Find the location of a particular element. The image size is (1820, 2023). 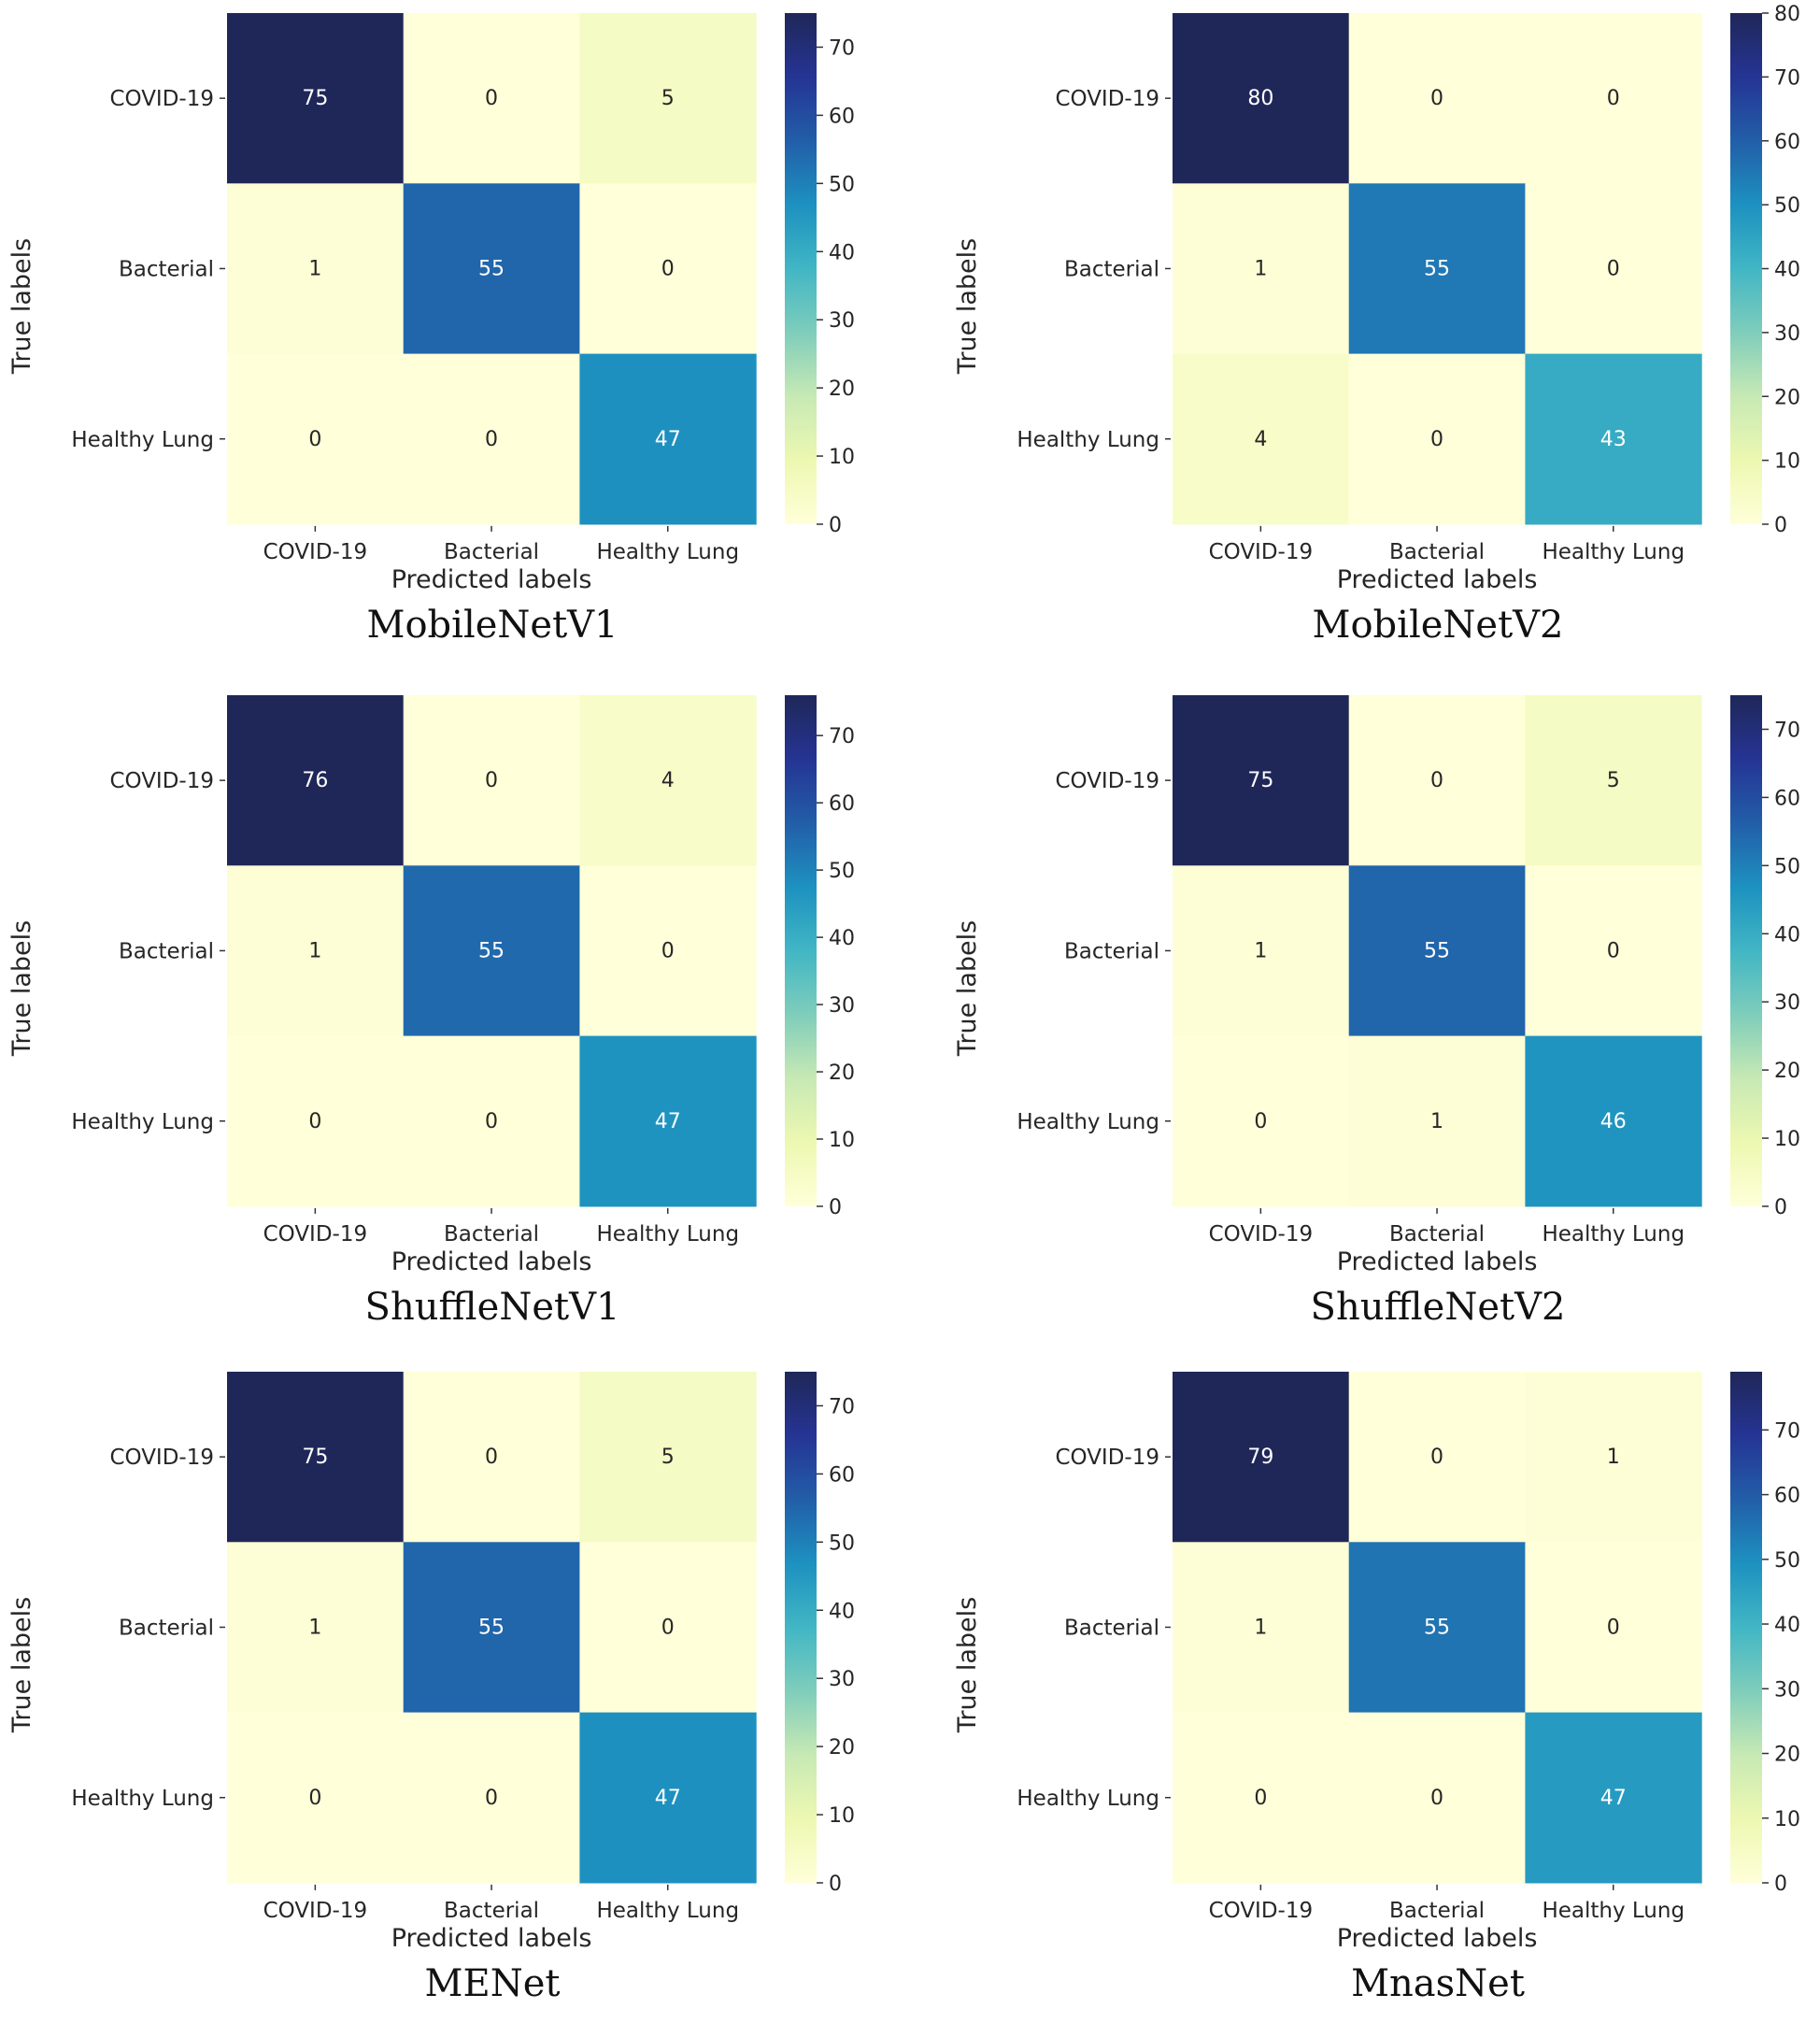

y-tick-label: COVID-19 is located at coordinates (161, 99).